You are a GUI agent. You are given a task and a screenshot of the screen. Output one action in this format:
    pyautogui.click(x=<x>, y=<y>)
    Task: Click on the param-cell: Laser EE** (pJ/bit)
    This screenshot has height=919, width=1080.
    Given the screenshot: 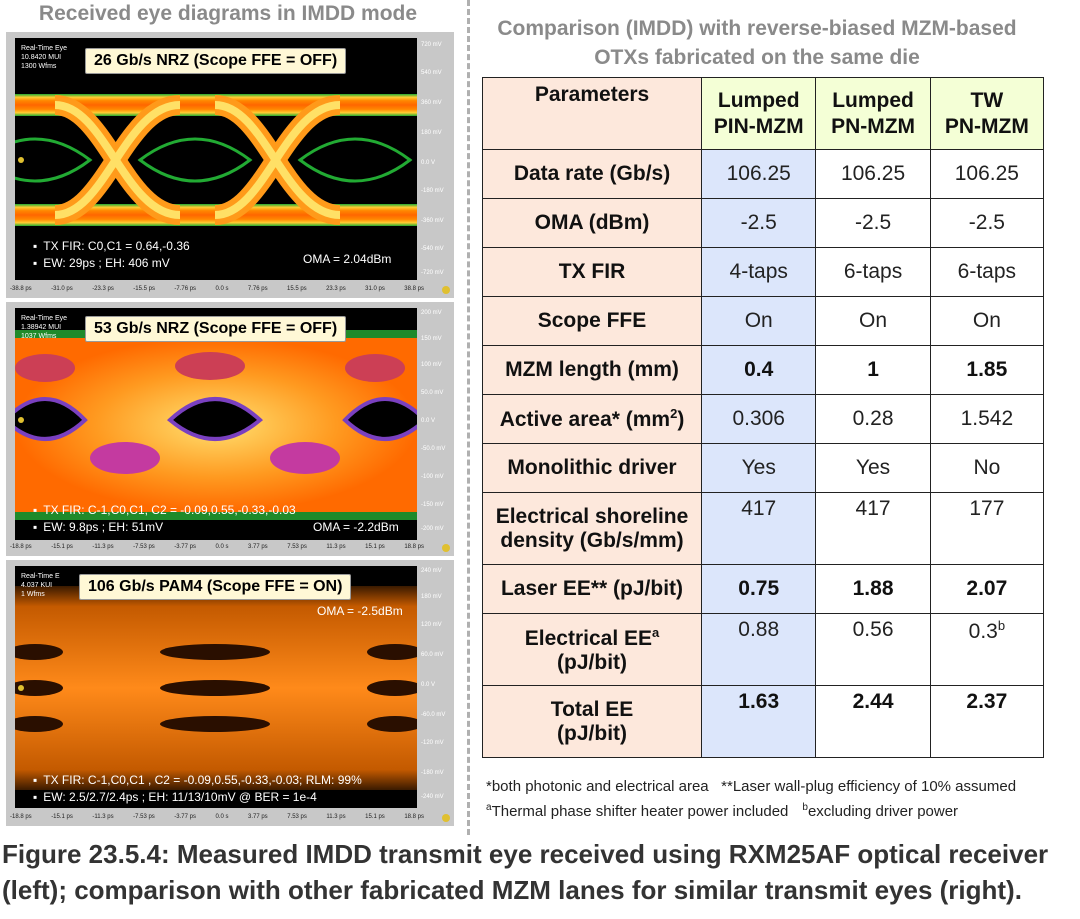 What is the action you would take?
    pyautogui.click(x=592, y=589)
    